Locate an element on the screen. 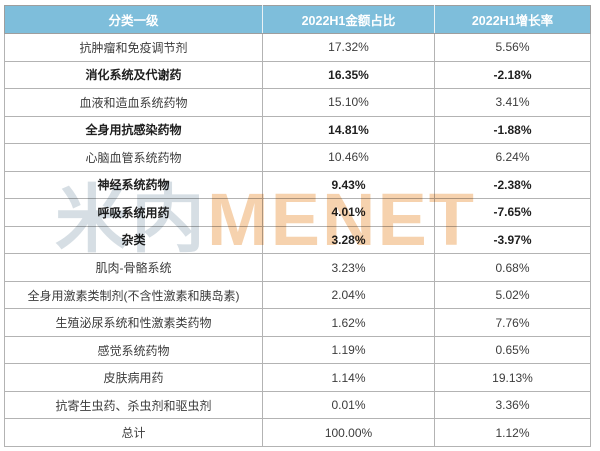 This screenshot has width=600, height=451. cell-growth: 6.24% is located at coordinates (512, 157).